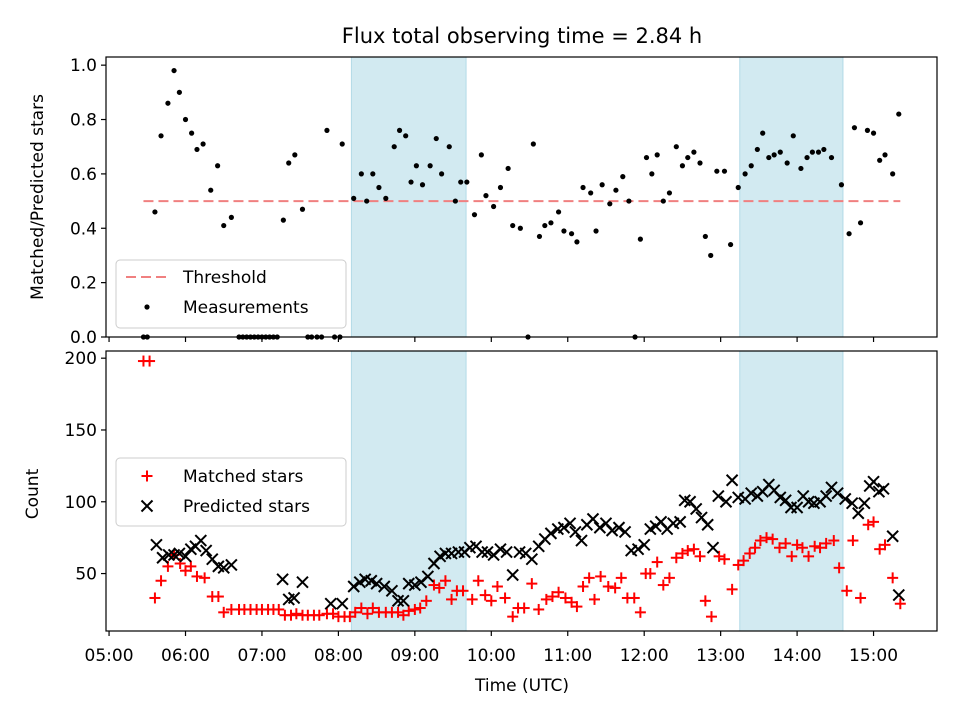 The image size is (960, 720). I want to click on top-y-tick-label: 0.2, so click(83, 284).